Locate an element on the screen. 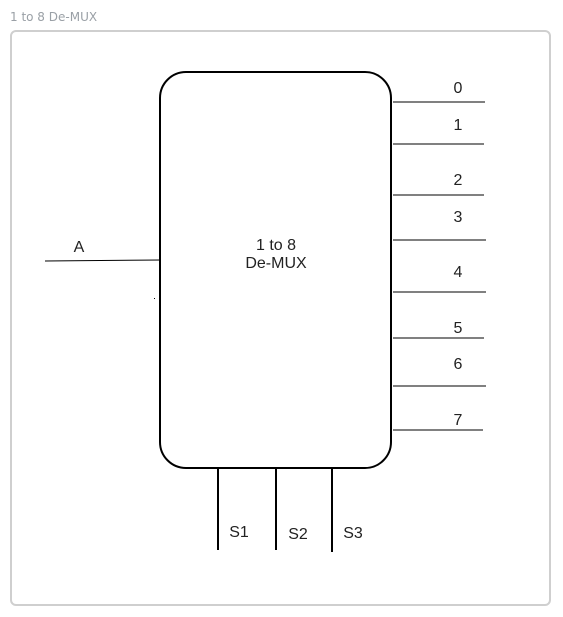 The width and height of the screenshot is (563, 617). input-label-a: A is located at coordinates (79, 247).